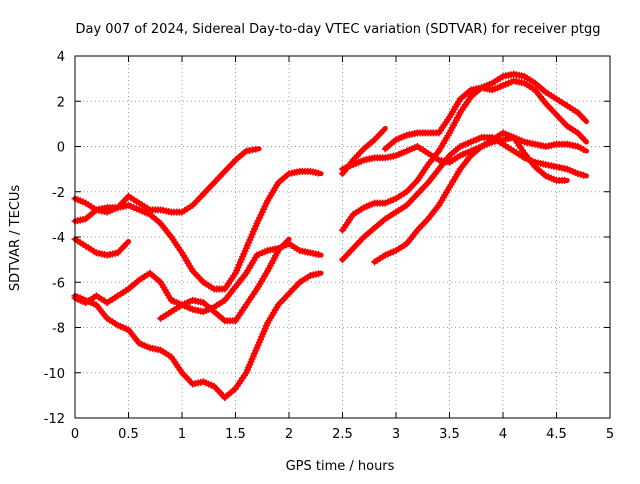 This screenshot has width=640, height=484. What do you see at coordinates (75, 434) in the screenshot?
I see `x-tick-label: 0` at bounding box center [75, 434].